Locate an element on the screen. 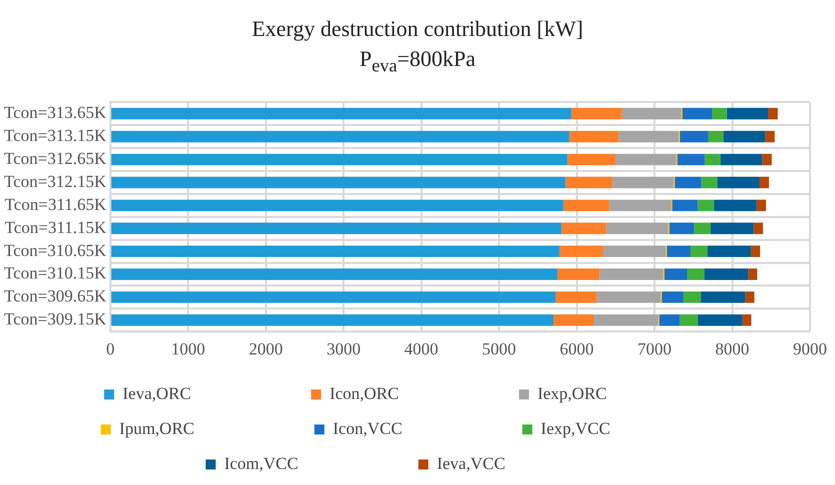 This screenshot has width=835, height=485. y-tick-label: Tcon=309.15K is located at coordinates (56, 319).